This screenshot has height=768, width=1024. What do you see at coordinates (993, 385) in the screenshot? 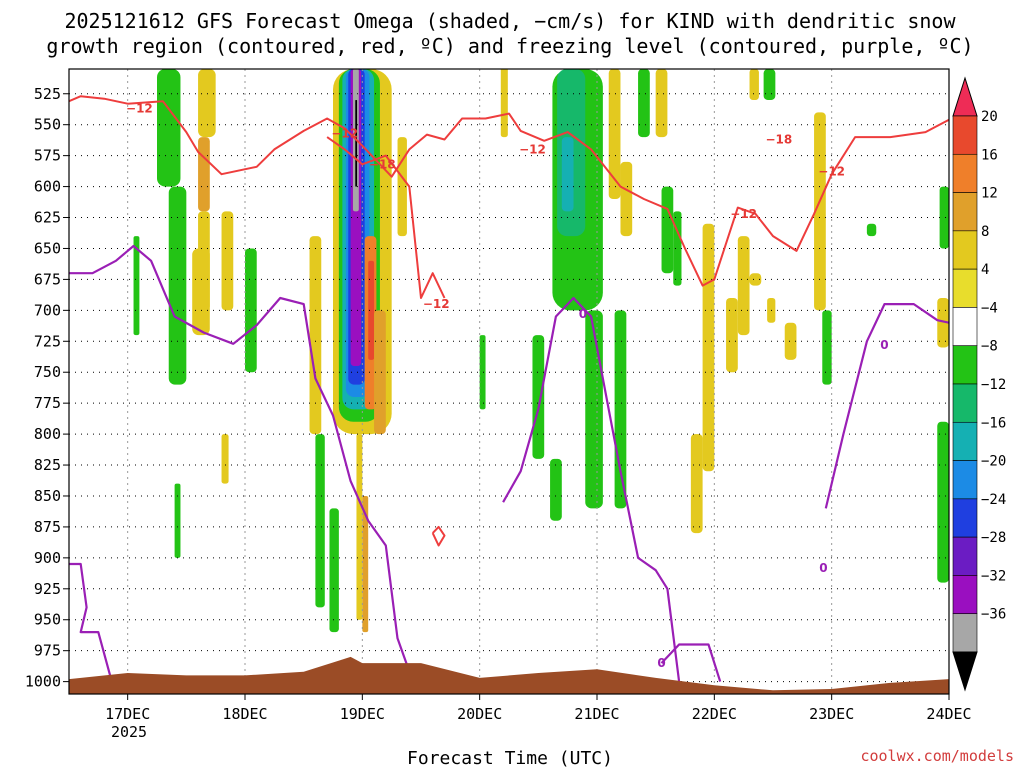
I see `colorbar-label: −12` at bounding box center [993, 385].